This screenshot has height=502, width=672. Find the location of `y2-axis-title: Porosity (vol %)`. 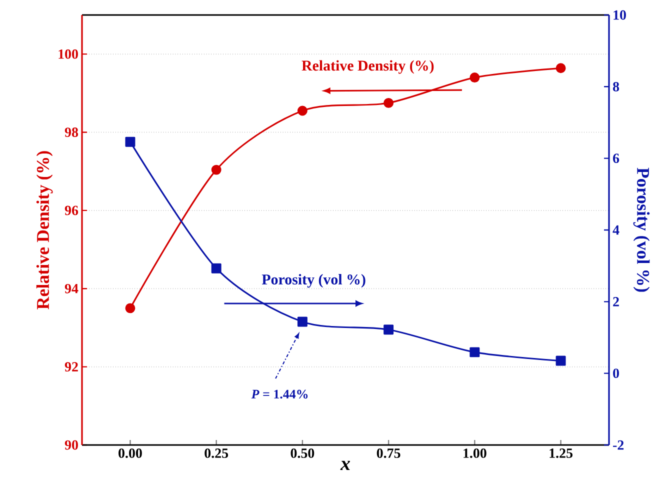

y2-axis-title: Porosity (vol %) is located at coordinates (641, 230).